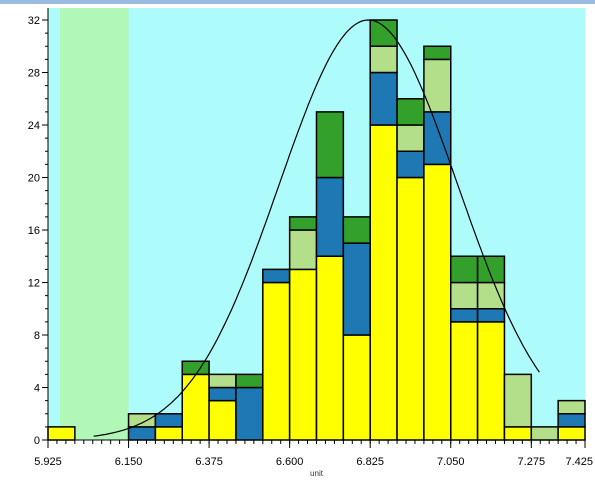 Image resolution: width=595 pixels, height=486 pixels. I want to click on y-tick-label: 0, so click(37, 441).